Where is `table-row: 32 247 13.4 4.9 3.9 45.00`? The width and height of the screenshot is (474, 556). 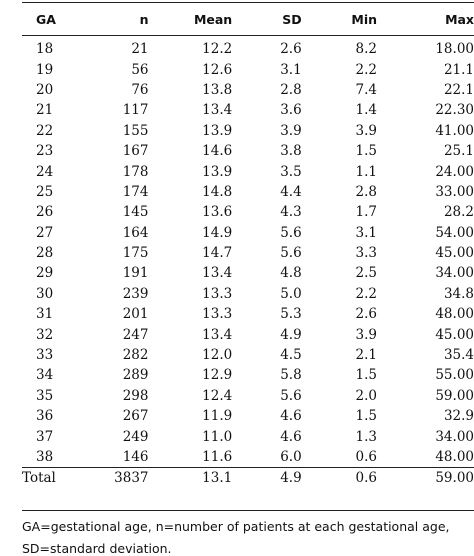
table-row: 32 247 13.4 4.9 3.9 45.00 is located at coordinates (248, 334).